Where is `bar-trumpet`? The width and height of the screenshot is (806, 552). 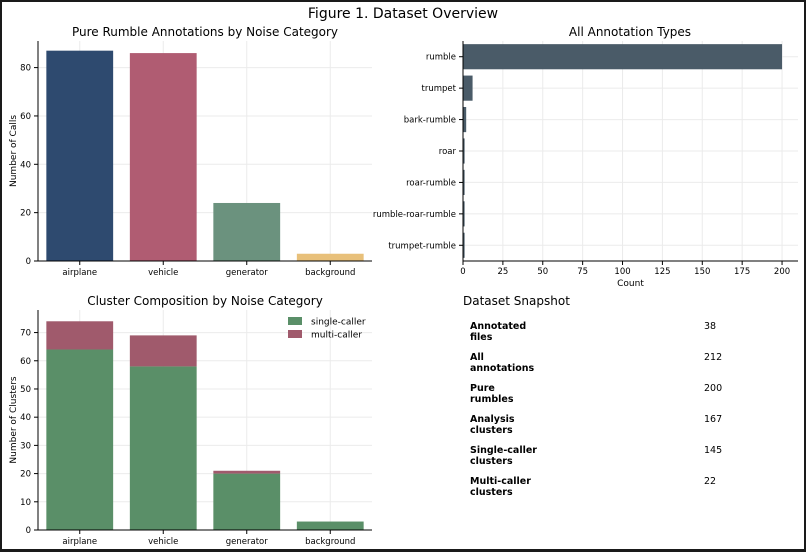 bar-trumpet is located at coordinates (468, 88).